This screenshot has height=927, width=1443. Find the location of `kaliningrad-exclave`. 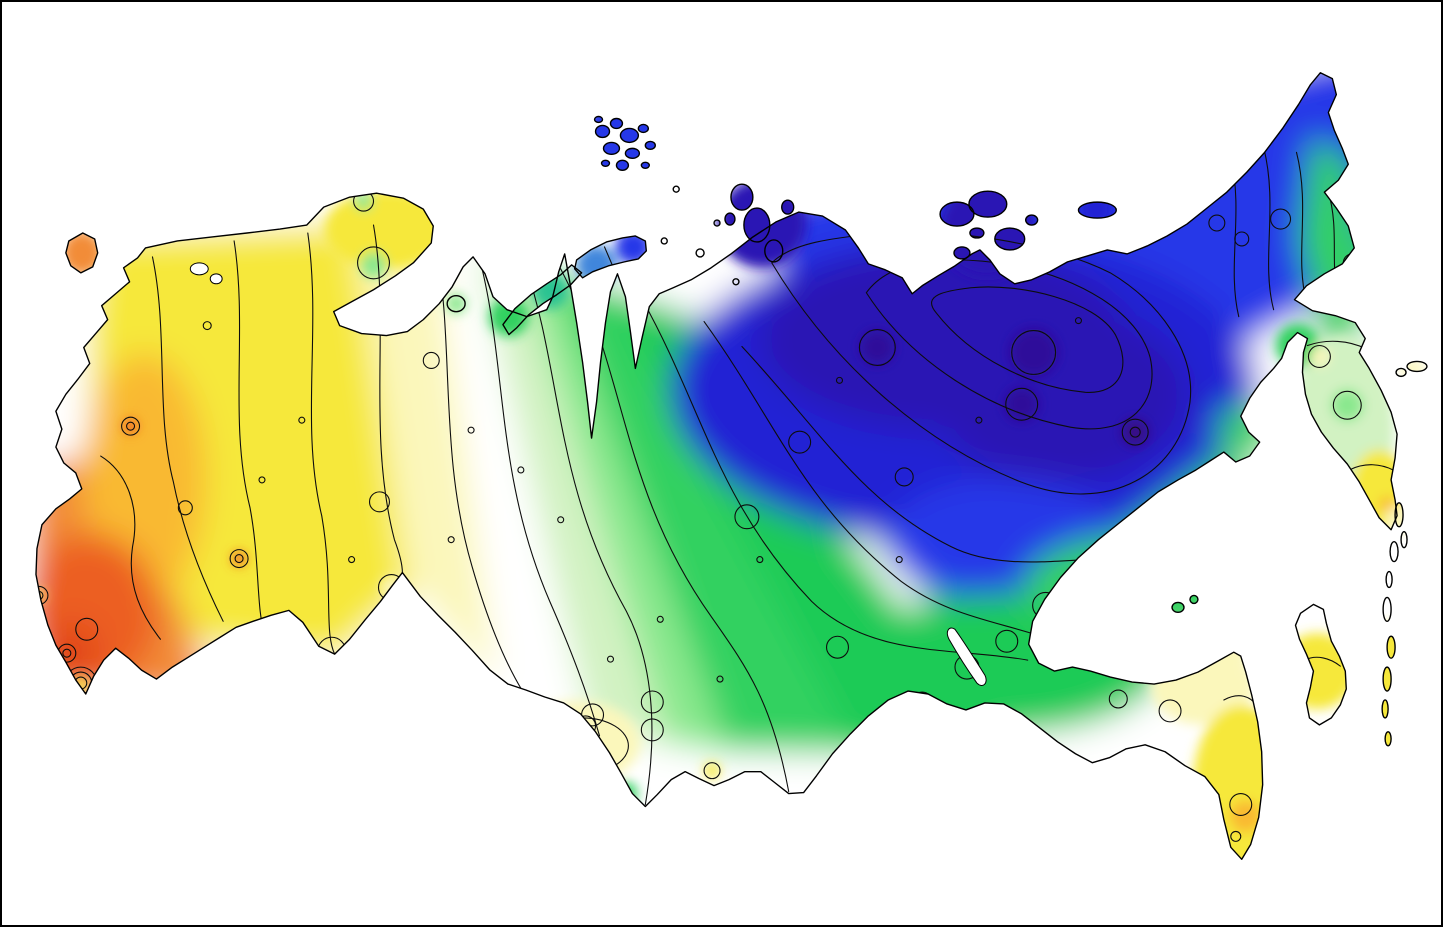

kaliningrad-exclave is located at coordinates (82, 253).